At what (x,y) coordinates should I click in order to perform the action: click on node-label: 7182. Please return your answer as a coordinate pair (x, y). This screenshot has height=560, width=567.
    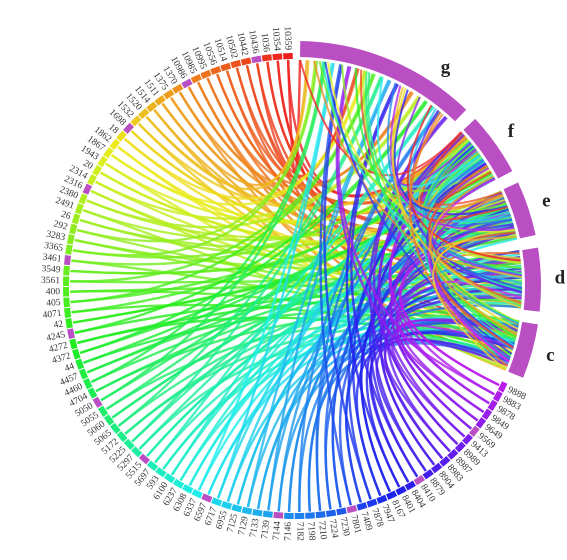
    Looking at the image, I should click on (299, 531).